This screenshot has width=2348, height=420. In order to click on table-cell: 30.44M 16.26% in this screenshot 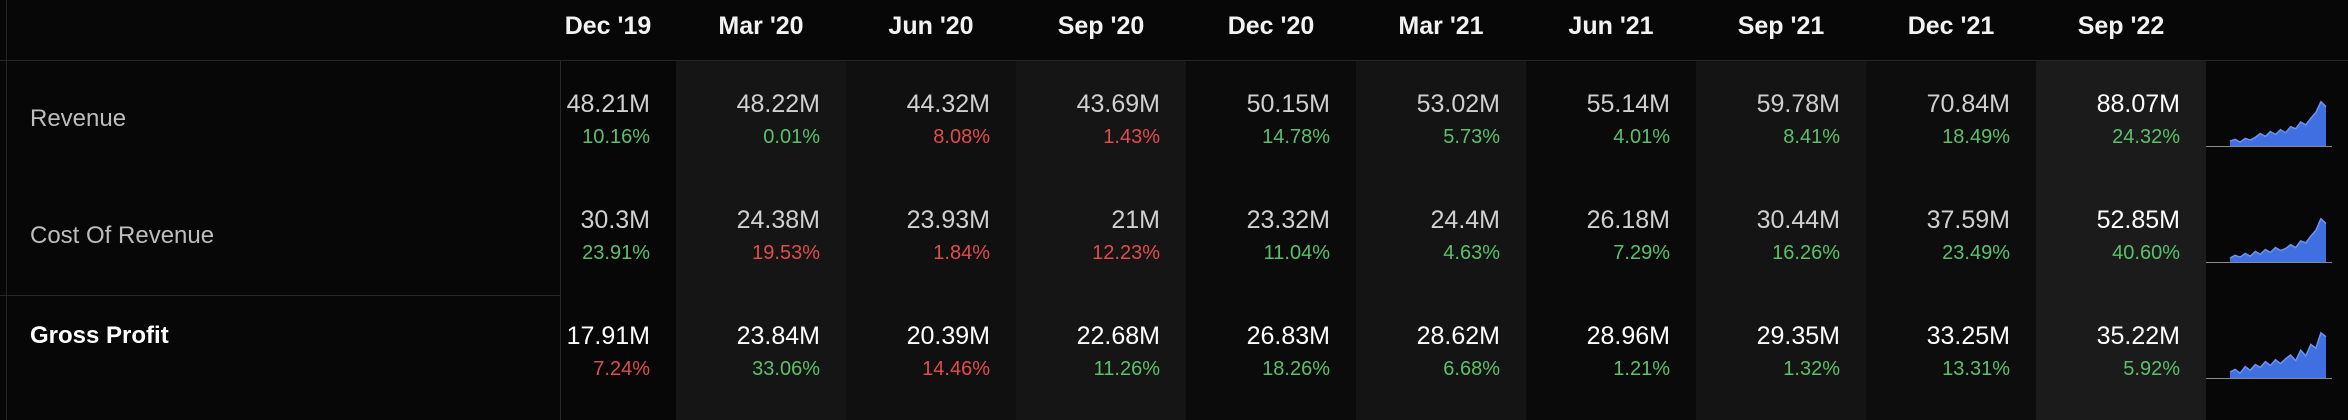, I will do `click(1781, 236)`.